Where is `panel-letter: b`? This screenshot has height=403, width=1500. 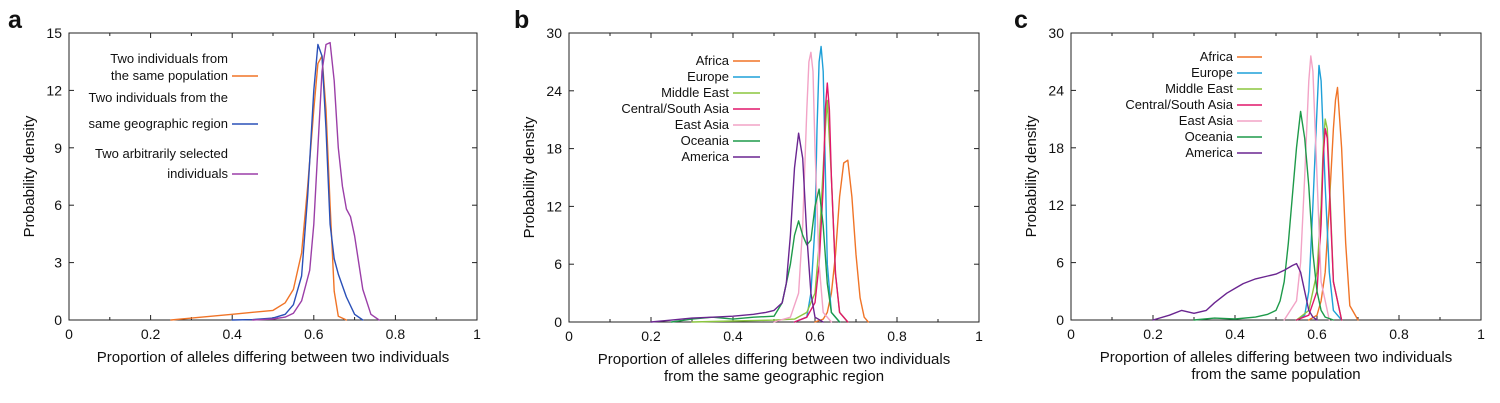 panel-letter: b is located at coordinates (521, 20).